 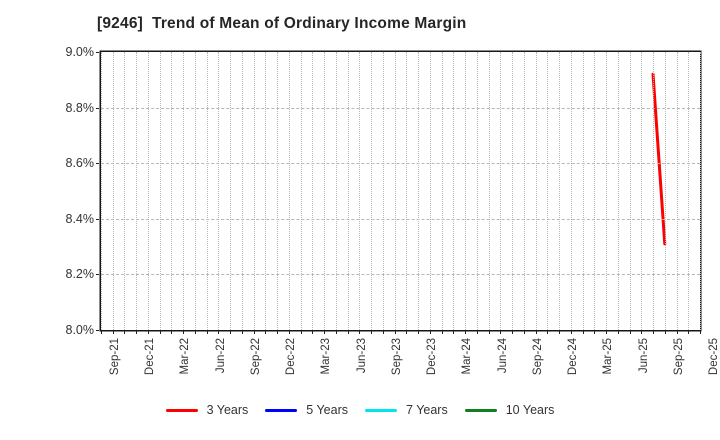 What do you see at coordinates (255, 357) in the screenshot?
I see `x-axis-label: Sep-22` at bounding box center [255, 357].